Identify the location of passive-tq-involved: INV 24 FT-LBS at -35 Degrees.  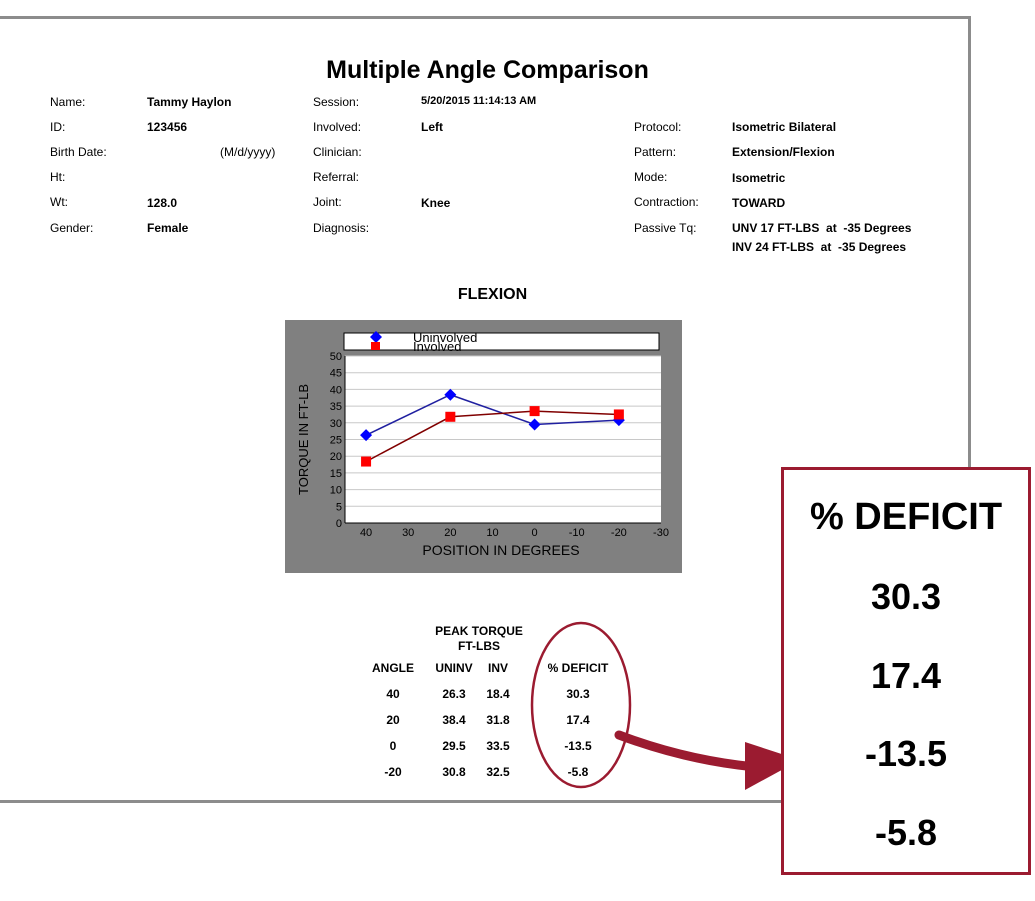
(819, 247).